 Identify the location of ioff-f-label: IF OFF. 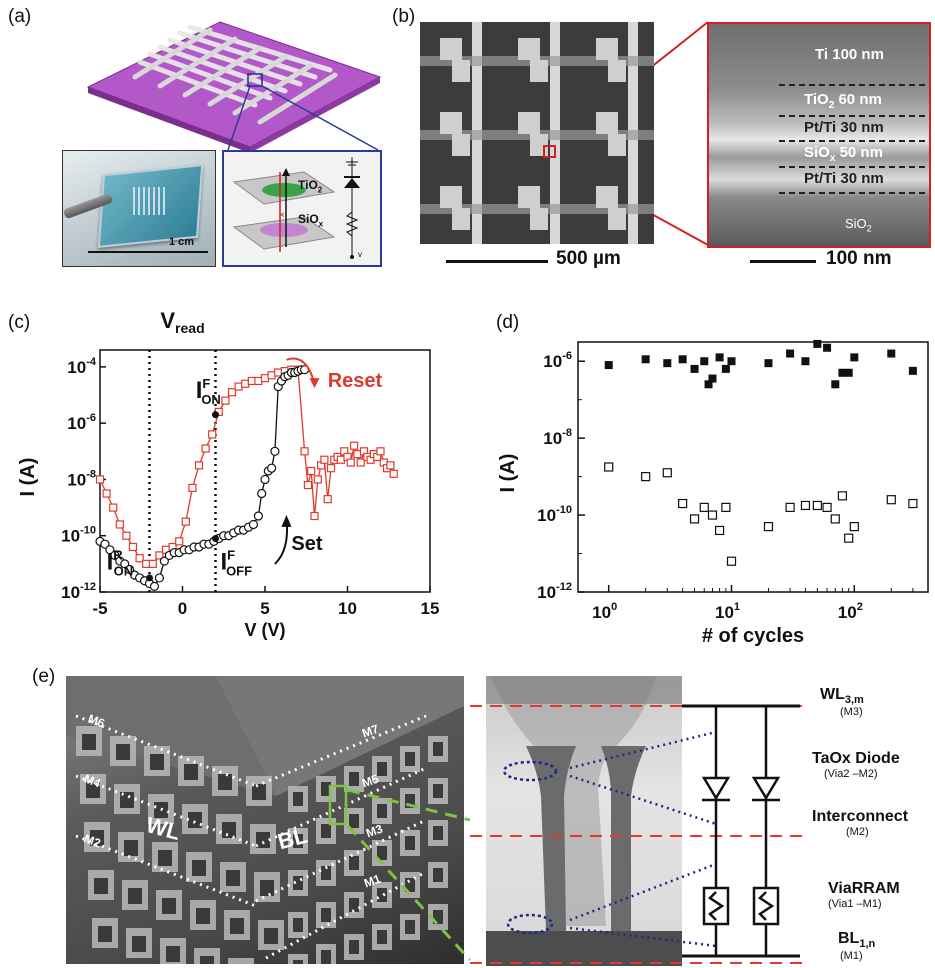
(236, 562).